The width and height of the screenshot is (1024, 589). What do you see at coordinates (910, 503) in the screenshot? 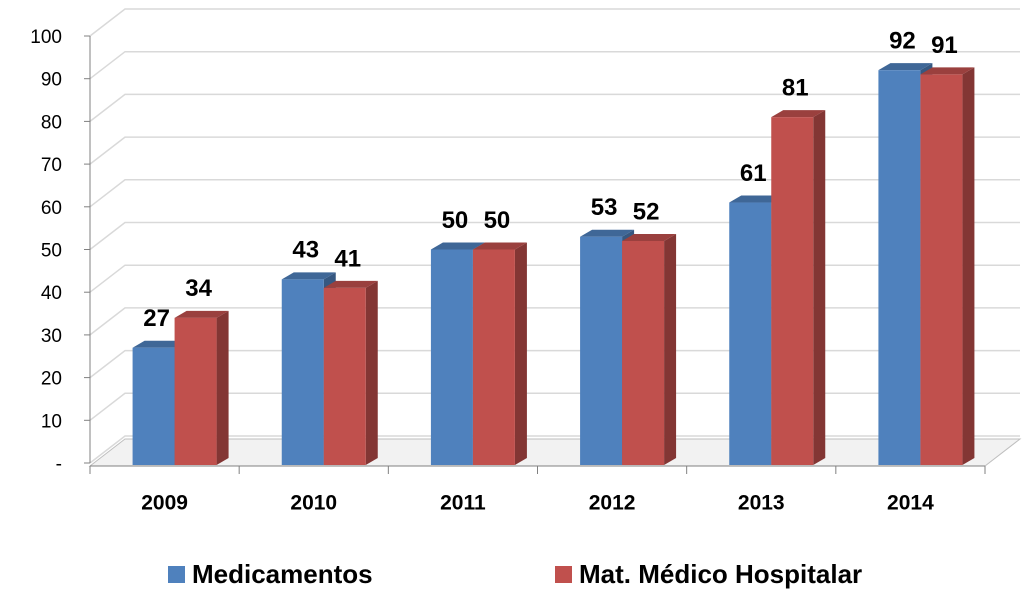
I see `x-tick-label: 2014` at bounding box center [910, 503].